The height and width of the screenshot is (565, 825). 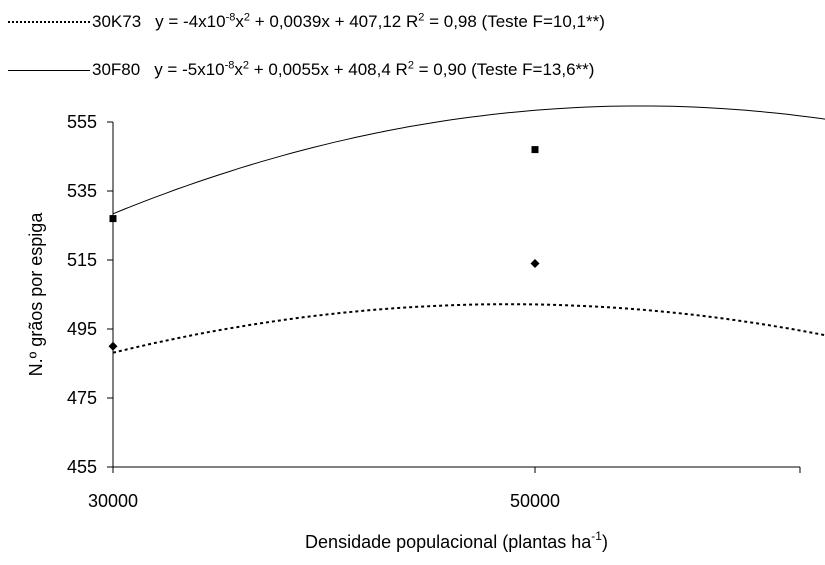 I want to click on legend-swatch-dotted, so click(x=49, y=22).